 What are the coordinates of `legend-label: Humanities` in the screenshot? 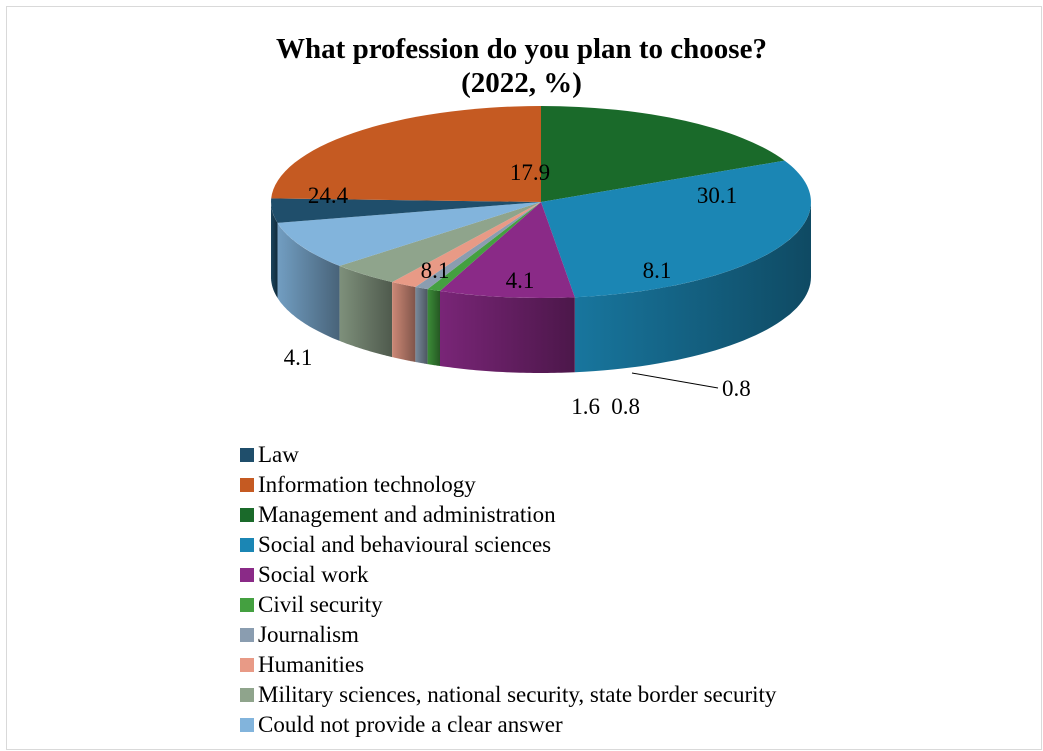 It's located at (311, 664).